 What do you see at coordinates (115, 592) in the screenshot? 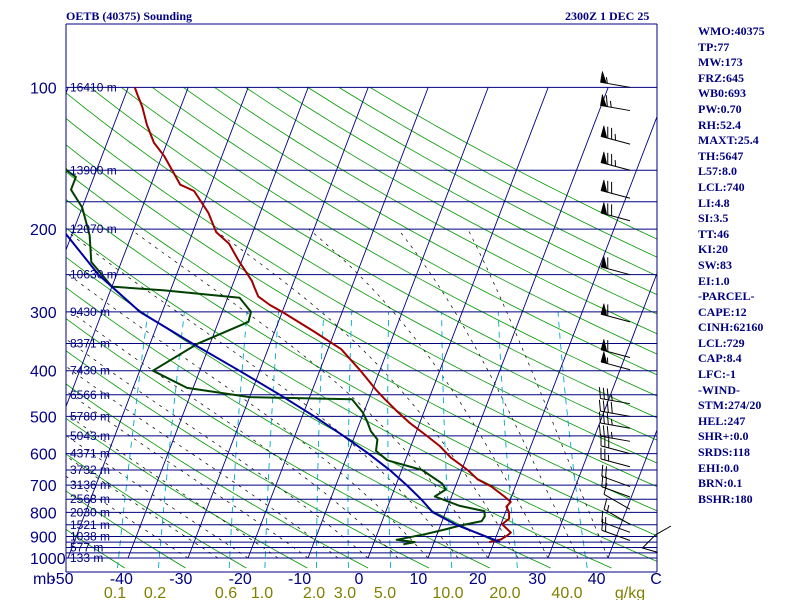
I see `mixing-ratio-label: 0.1` at bounding box center [115, 592].